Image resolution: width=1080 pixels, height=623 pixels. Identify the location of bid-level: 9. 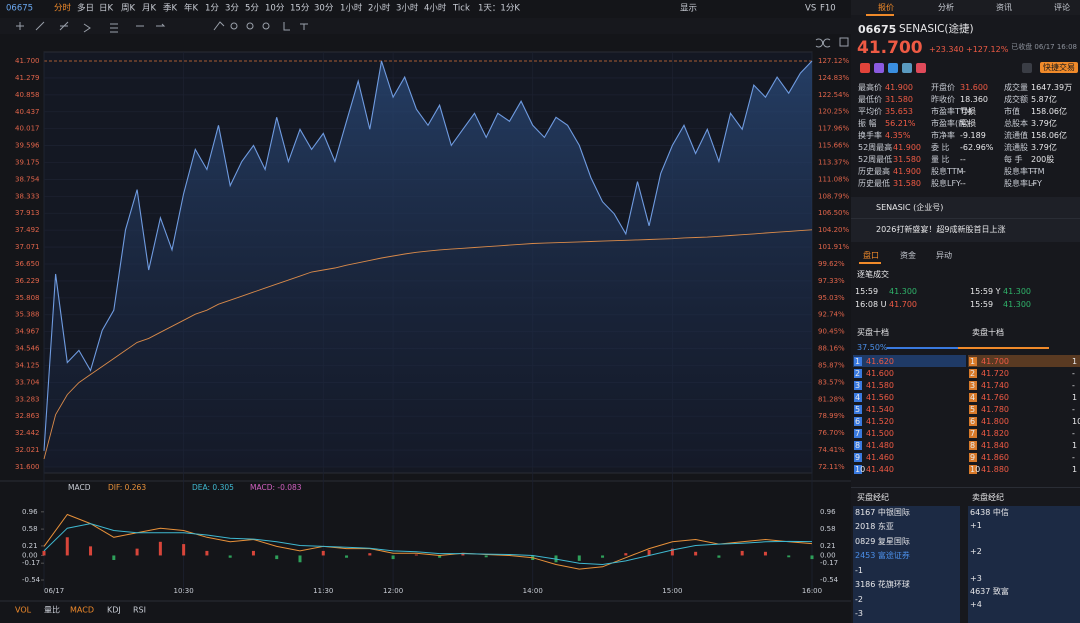
(858, 457).